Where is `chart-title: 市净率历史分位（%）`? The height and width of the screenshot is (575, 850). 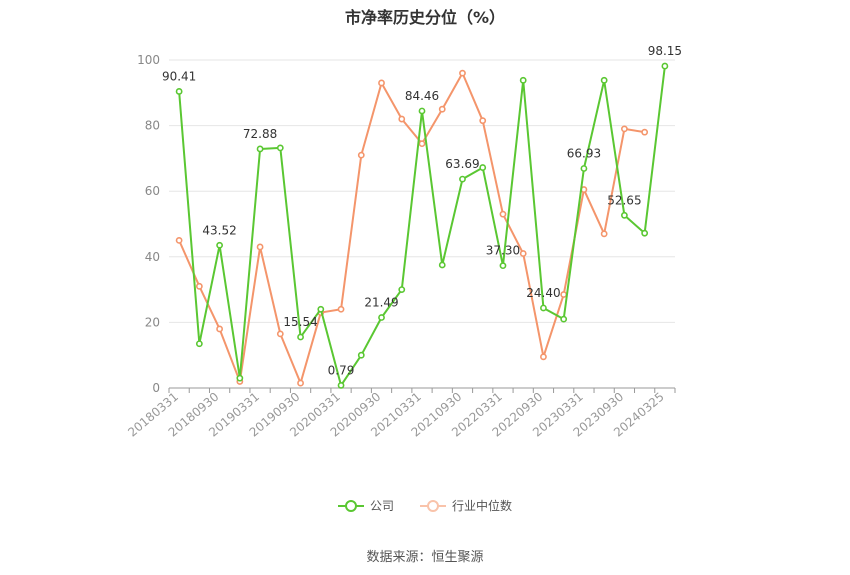
chart-title: 市净率历史分位（%） is located at coordinates (425, 17).